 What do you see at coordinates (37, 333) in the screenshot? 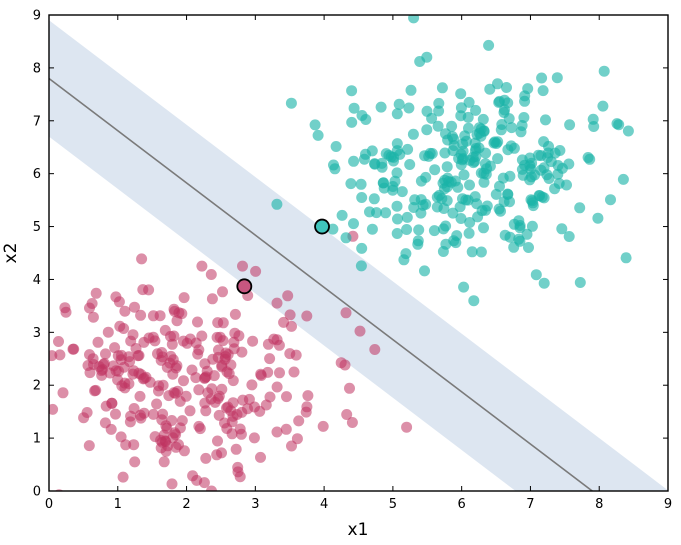
I see `y-tick-label: 3` at bounding box center [37, 333].